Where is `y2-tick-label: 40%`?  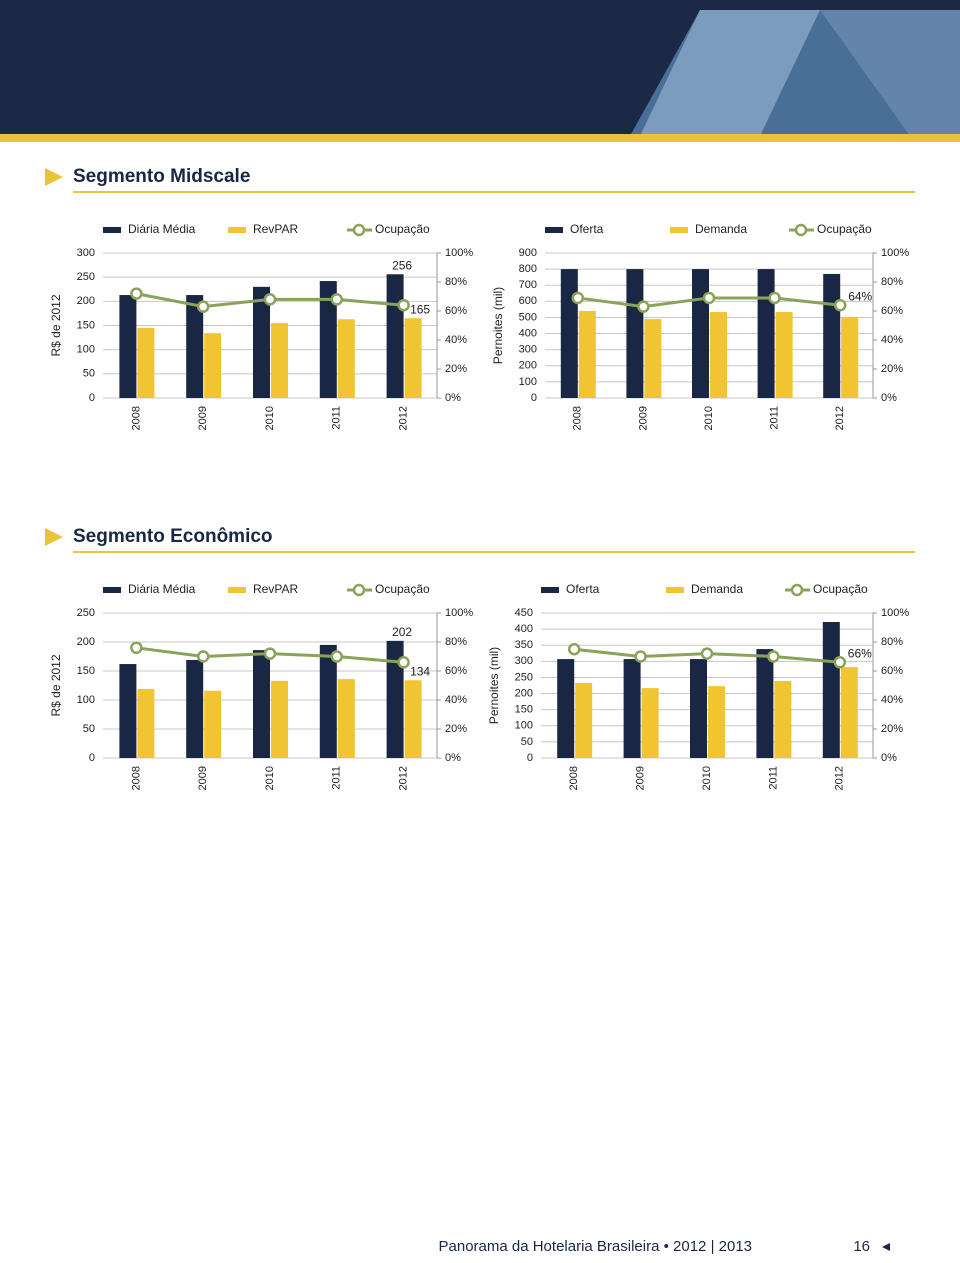 y2-tick-label: 40% is located at coordinates (892, 340).